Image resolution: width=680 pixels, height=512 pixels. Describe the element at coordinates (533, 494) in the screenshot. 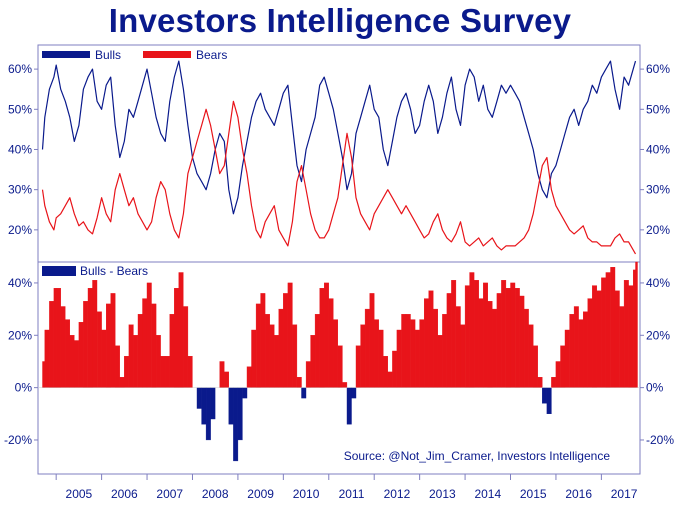

I see `x-tick-label: 2015` at that location.